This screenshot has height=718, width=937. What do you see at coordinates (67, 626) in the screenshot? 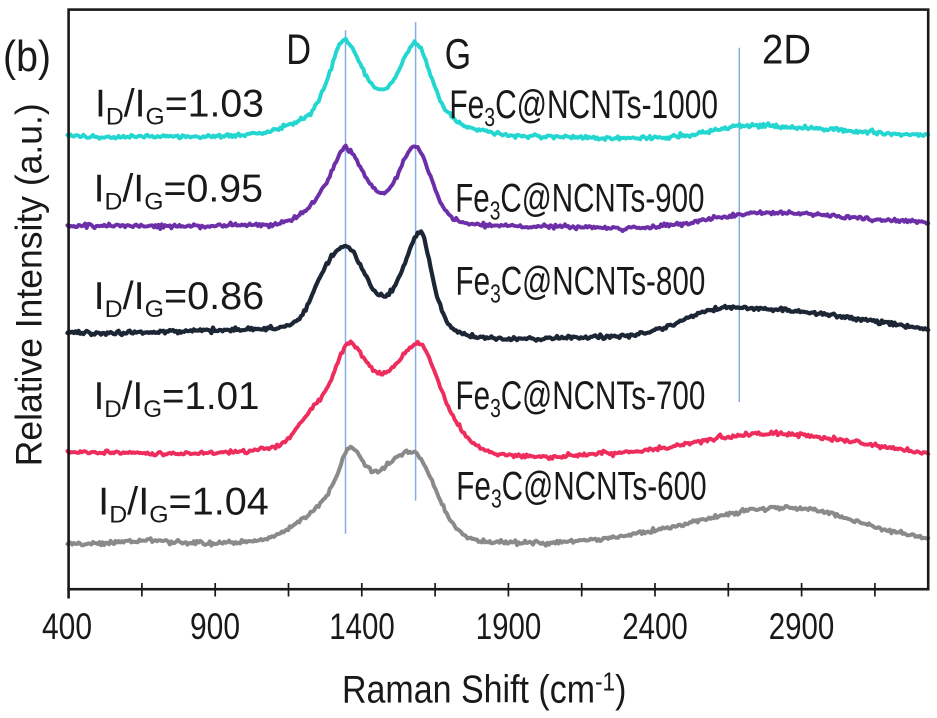
I see `svg-text: 400` at bounding box center [67, 626].